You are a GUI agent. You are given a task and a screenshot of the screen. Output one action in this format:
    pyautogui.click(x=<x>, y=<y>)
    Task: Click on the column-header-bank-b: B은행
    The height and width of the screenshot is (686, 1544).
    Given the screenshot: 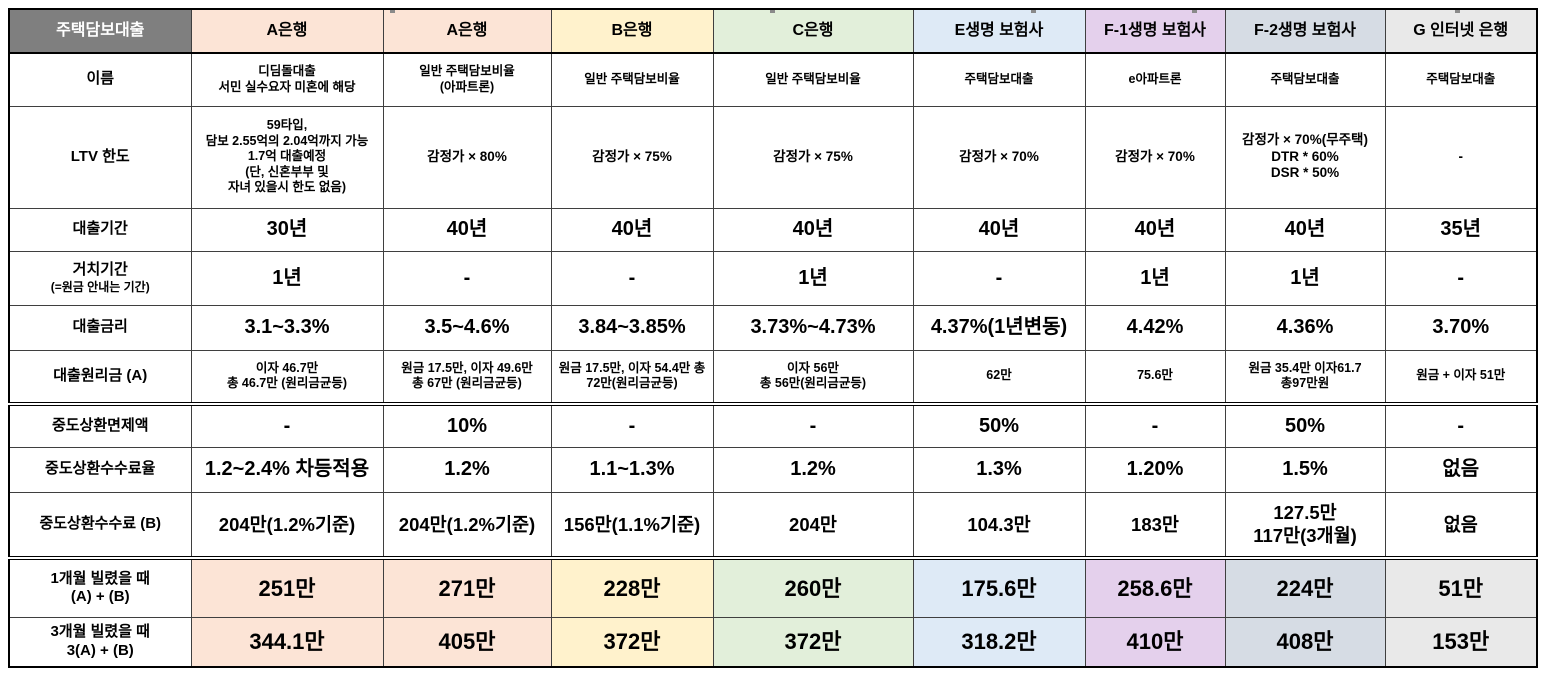 What is the action you would take?
    pyautogui.click(x=632, y=31)
    